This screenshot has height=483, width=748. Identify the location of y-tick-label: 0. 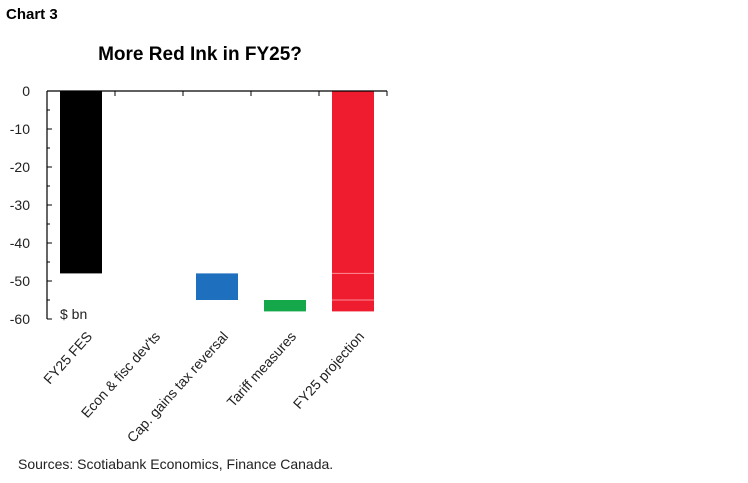
(26, 91).